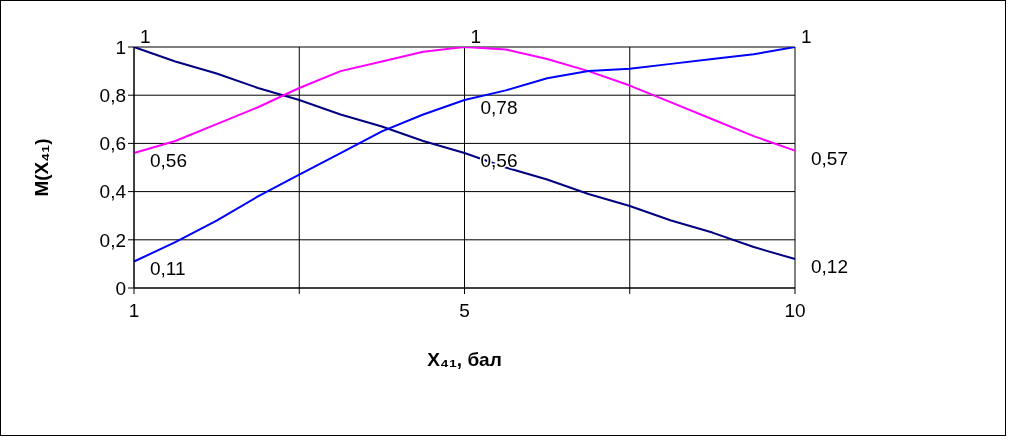  I want to click on data-label: 0,78, so click(499, 108).